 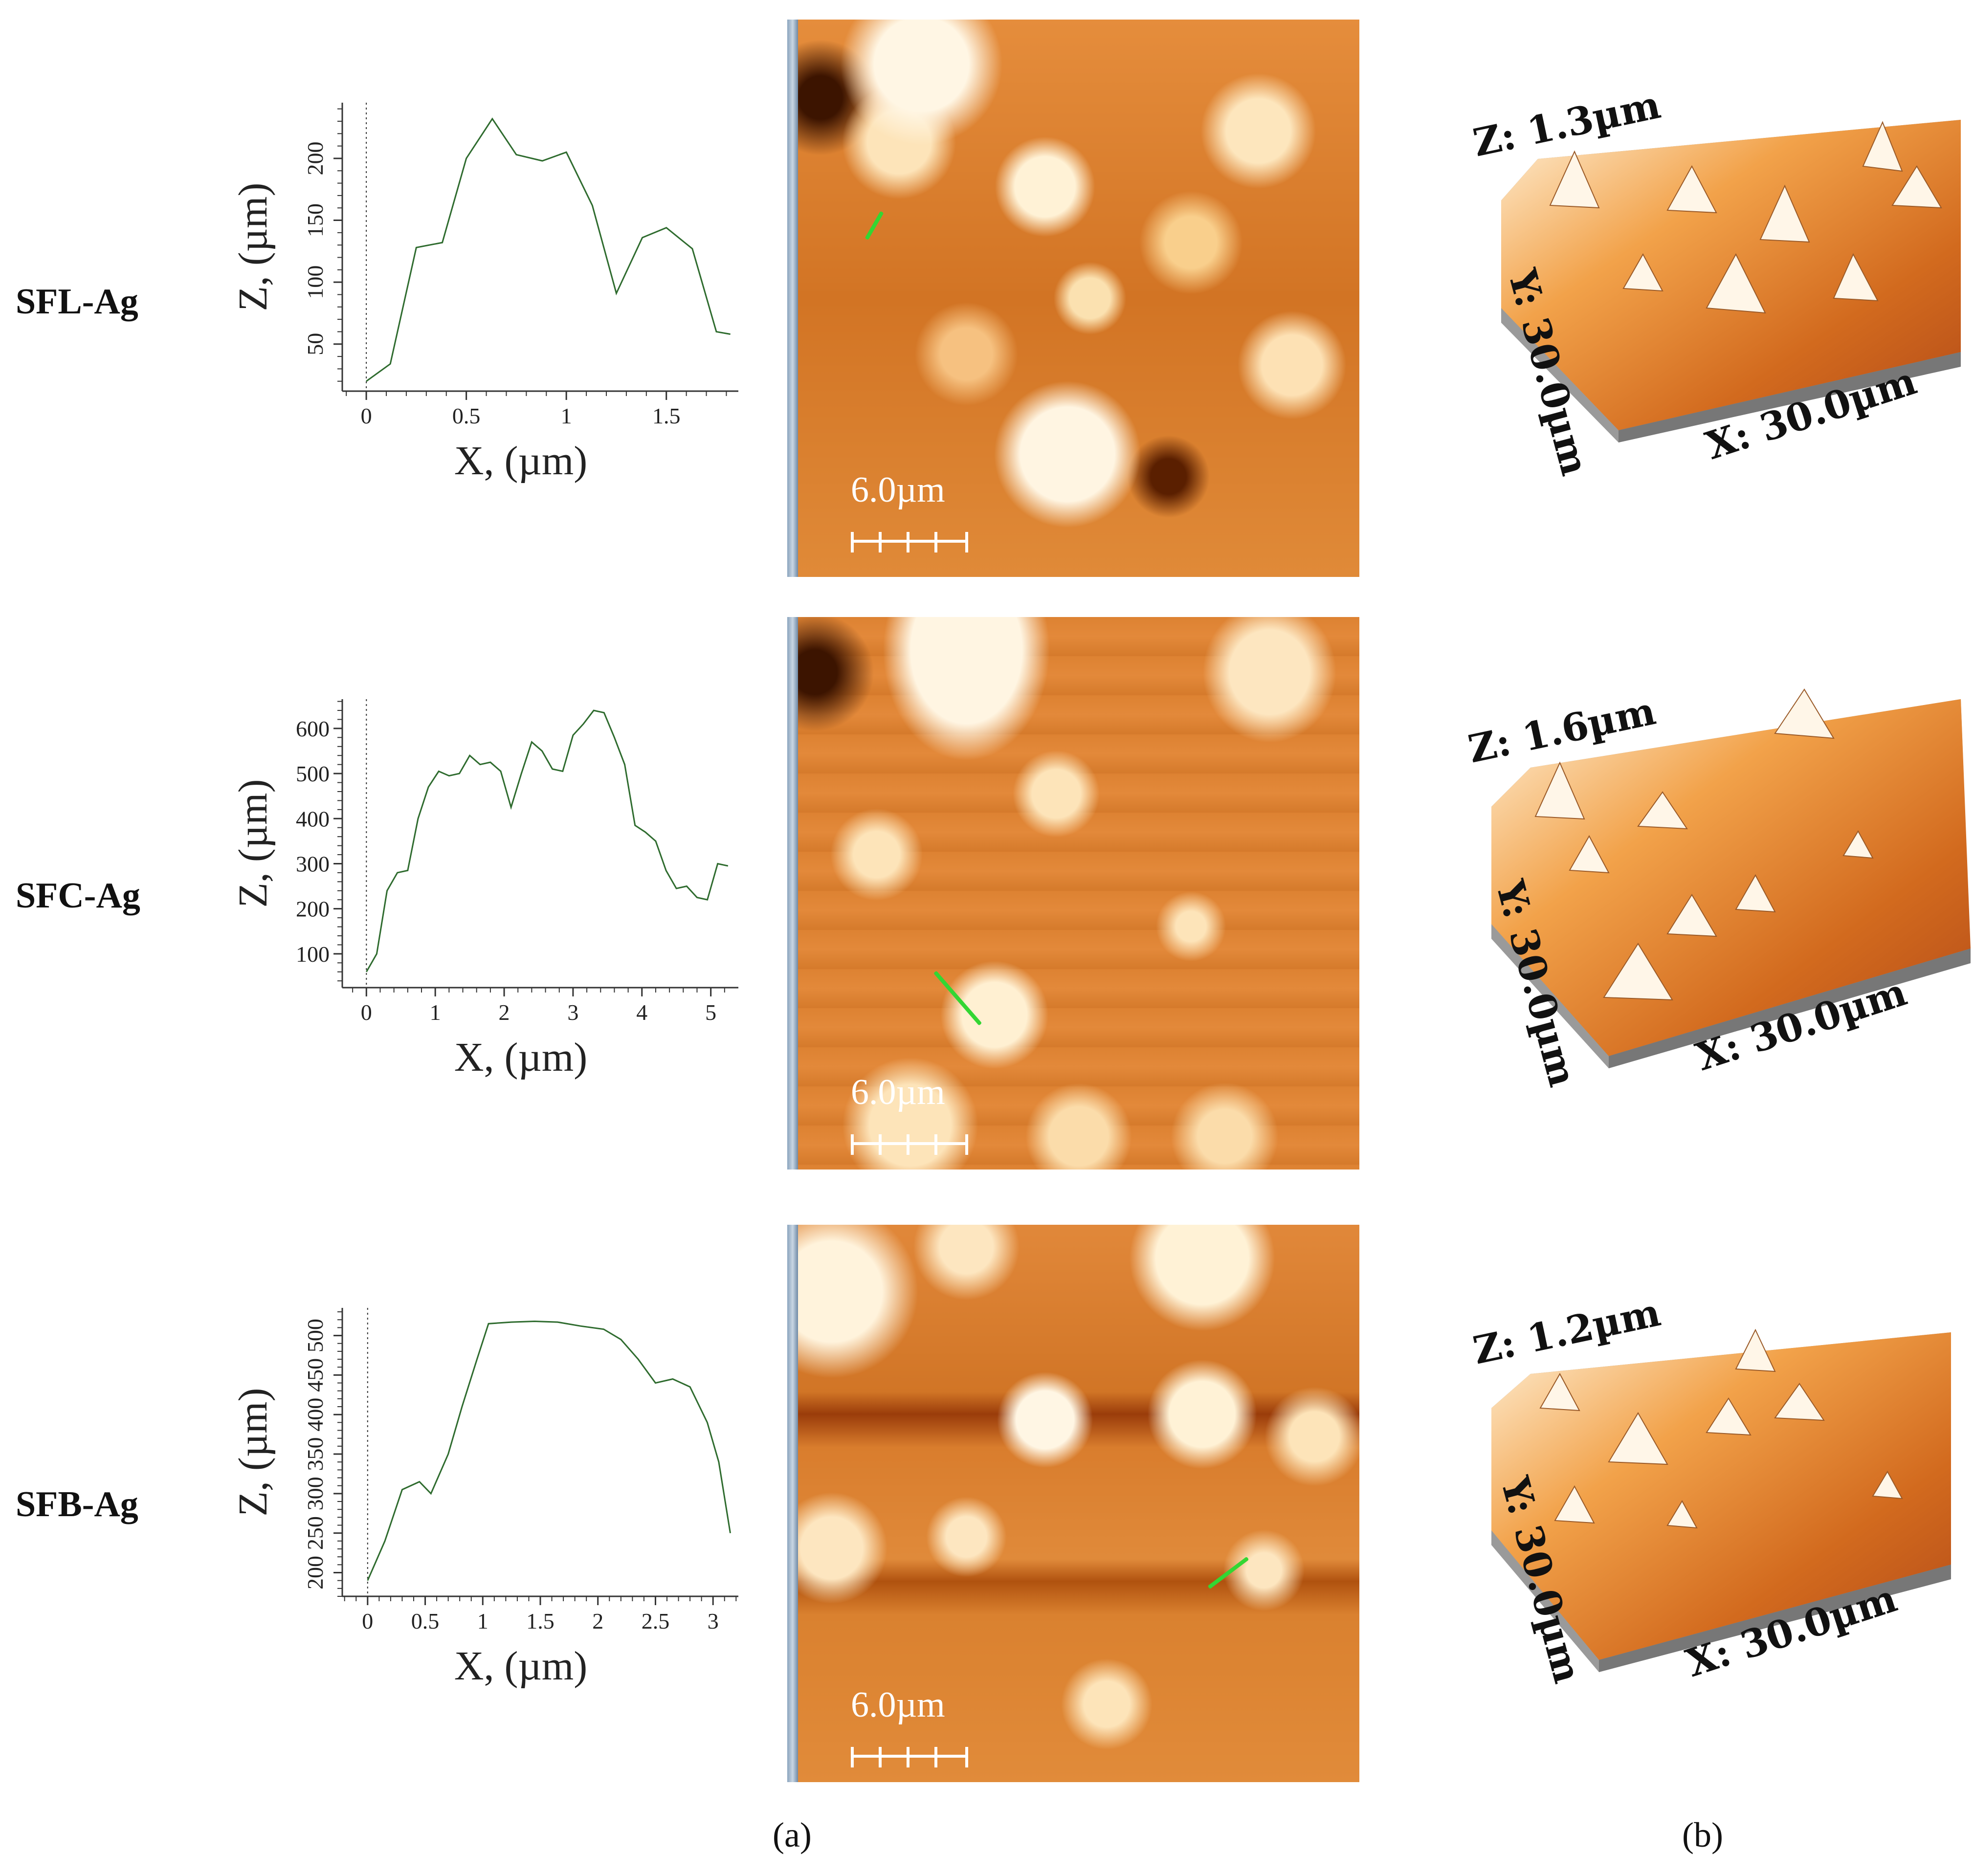 I want to click on y-tick-label: 600, so click(x=313, y=728).